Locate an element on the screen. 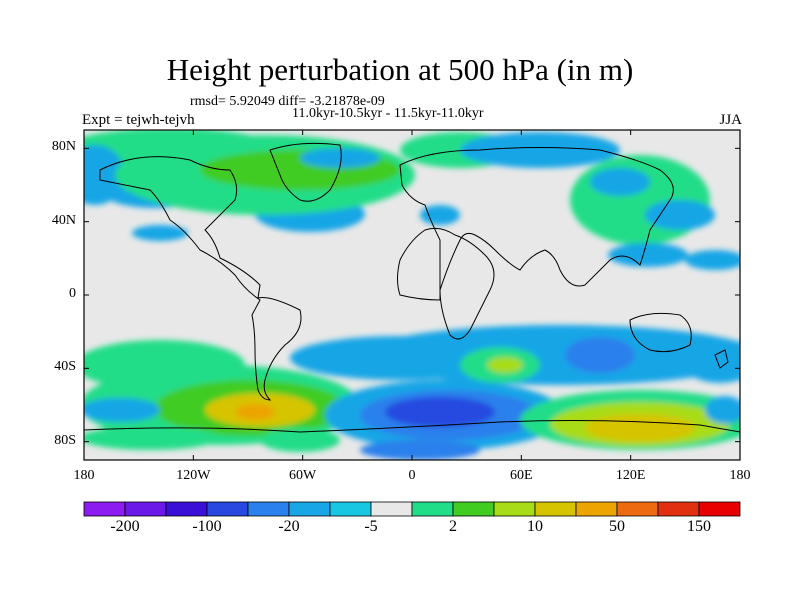  lat-tick-label: 0 is located at coordinates (72, 293).